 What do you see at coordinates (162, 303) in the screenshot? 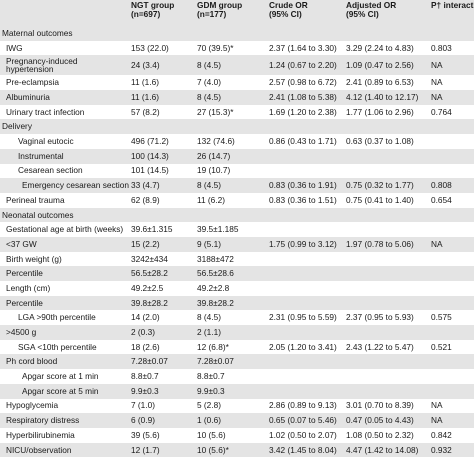
I see `ngt-value: 39.8±28.2` at bounding box center [162, 303].